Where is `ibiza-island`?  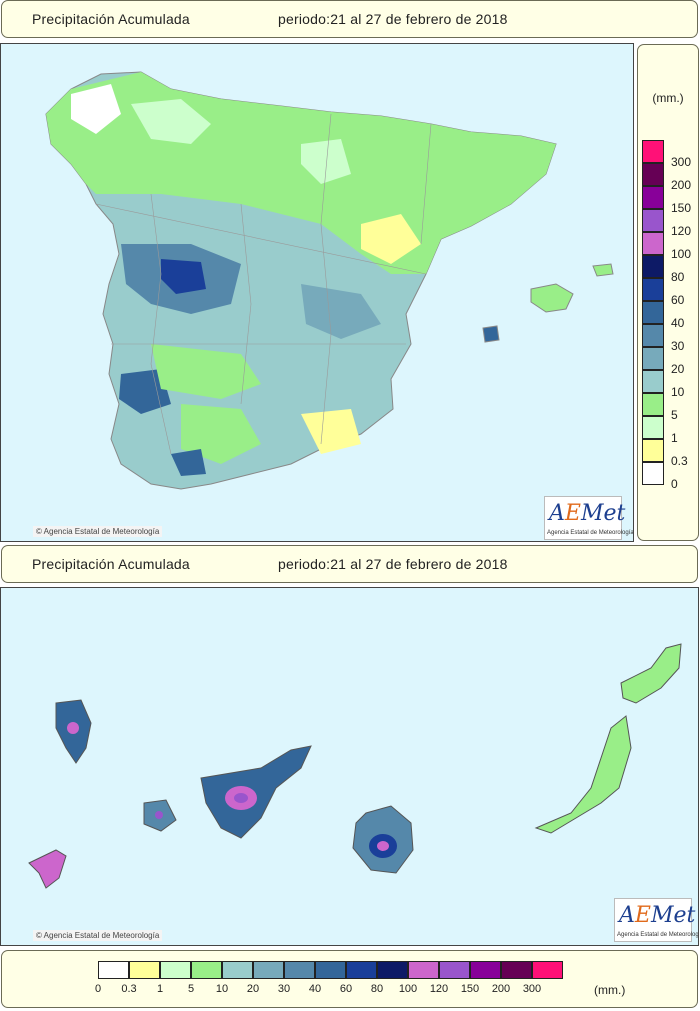
ibiza-island is located at coordinates (491, 334).